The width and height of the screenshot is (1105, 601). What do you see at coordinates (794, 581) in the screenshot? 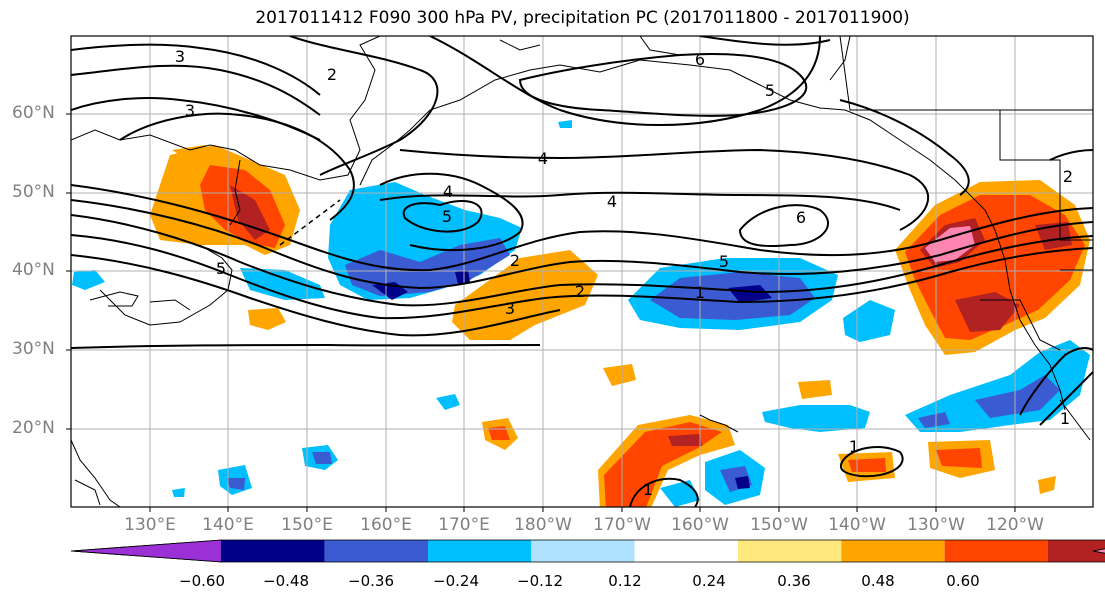
I see `colorbar-tick-label: 0.36` at bounding box center [794, 581].